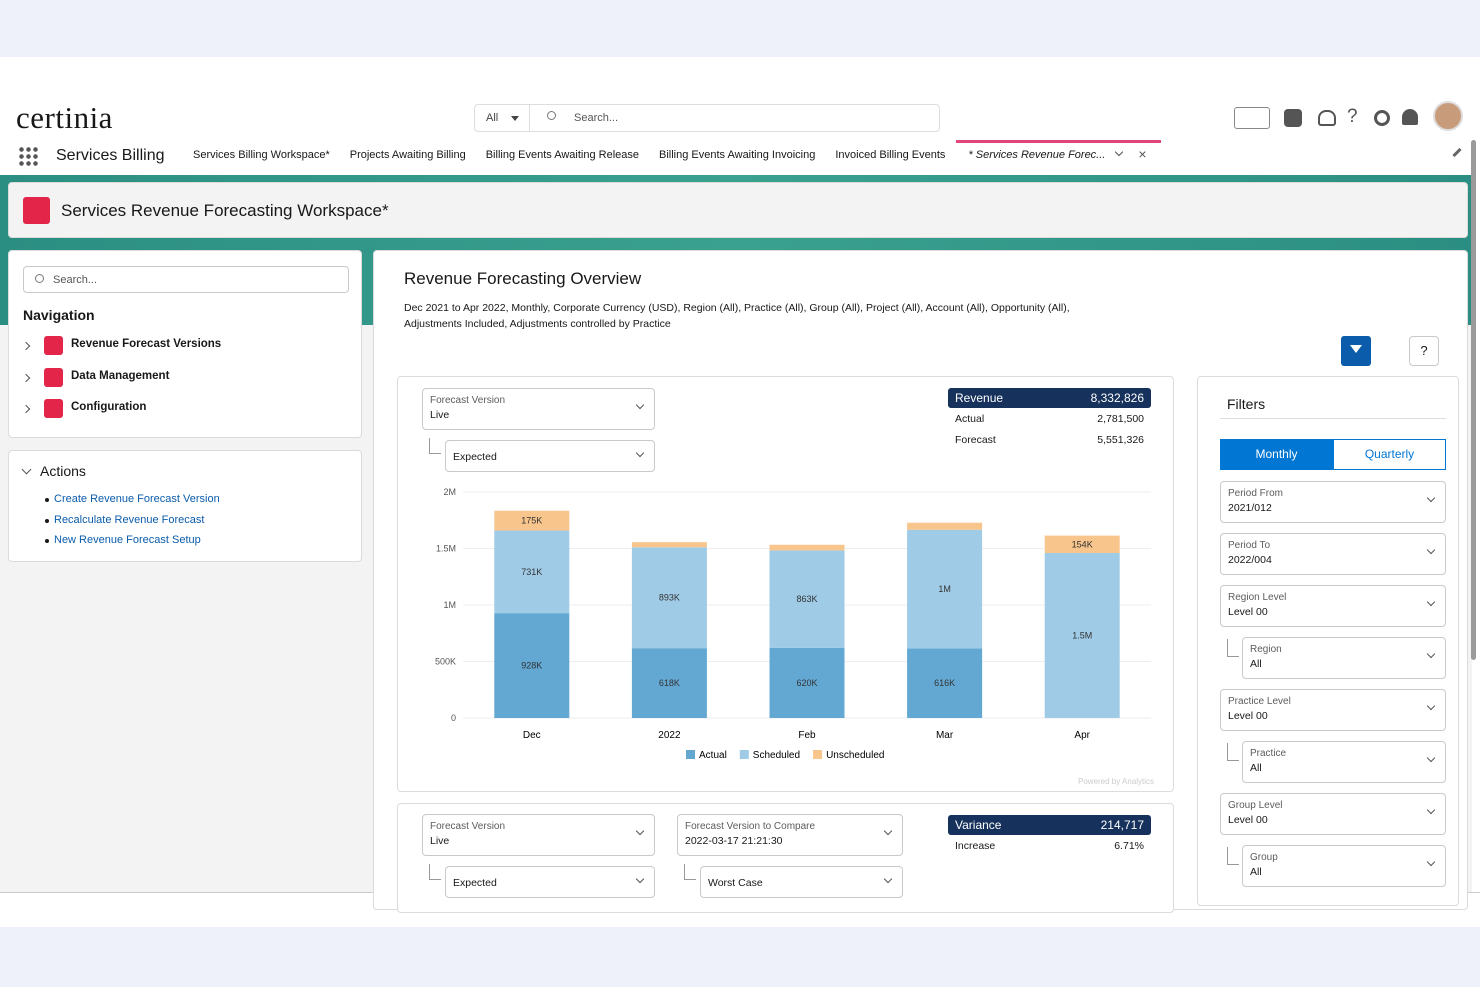 This screenshot has height=987, width=1480. What do you see at coordinates (502, 118) in the screenshot?
I see `scope-select` at bounding box center [502, 118].